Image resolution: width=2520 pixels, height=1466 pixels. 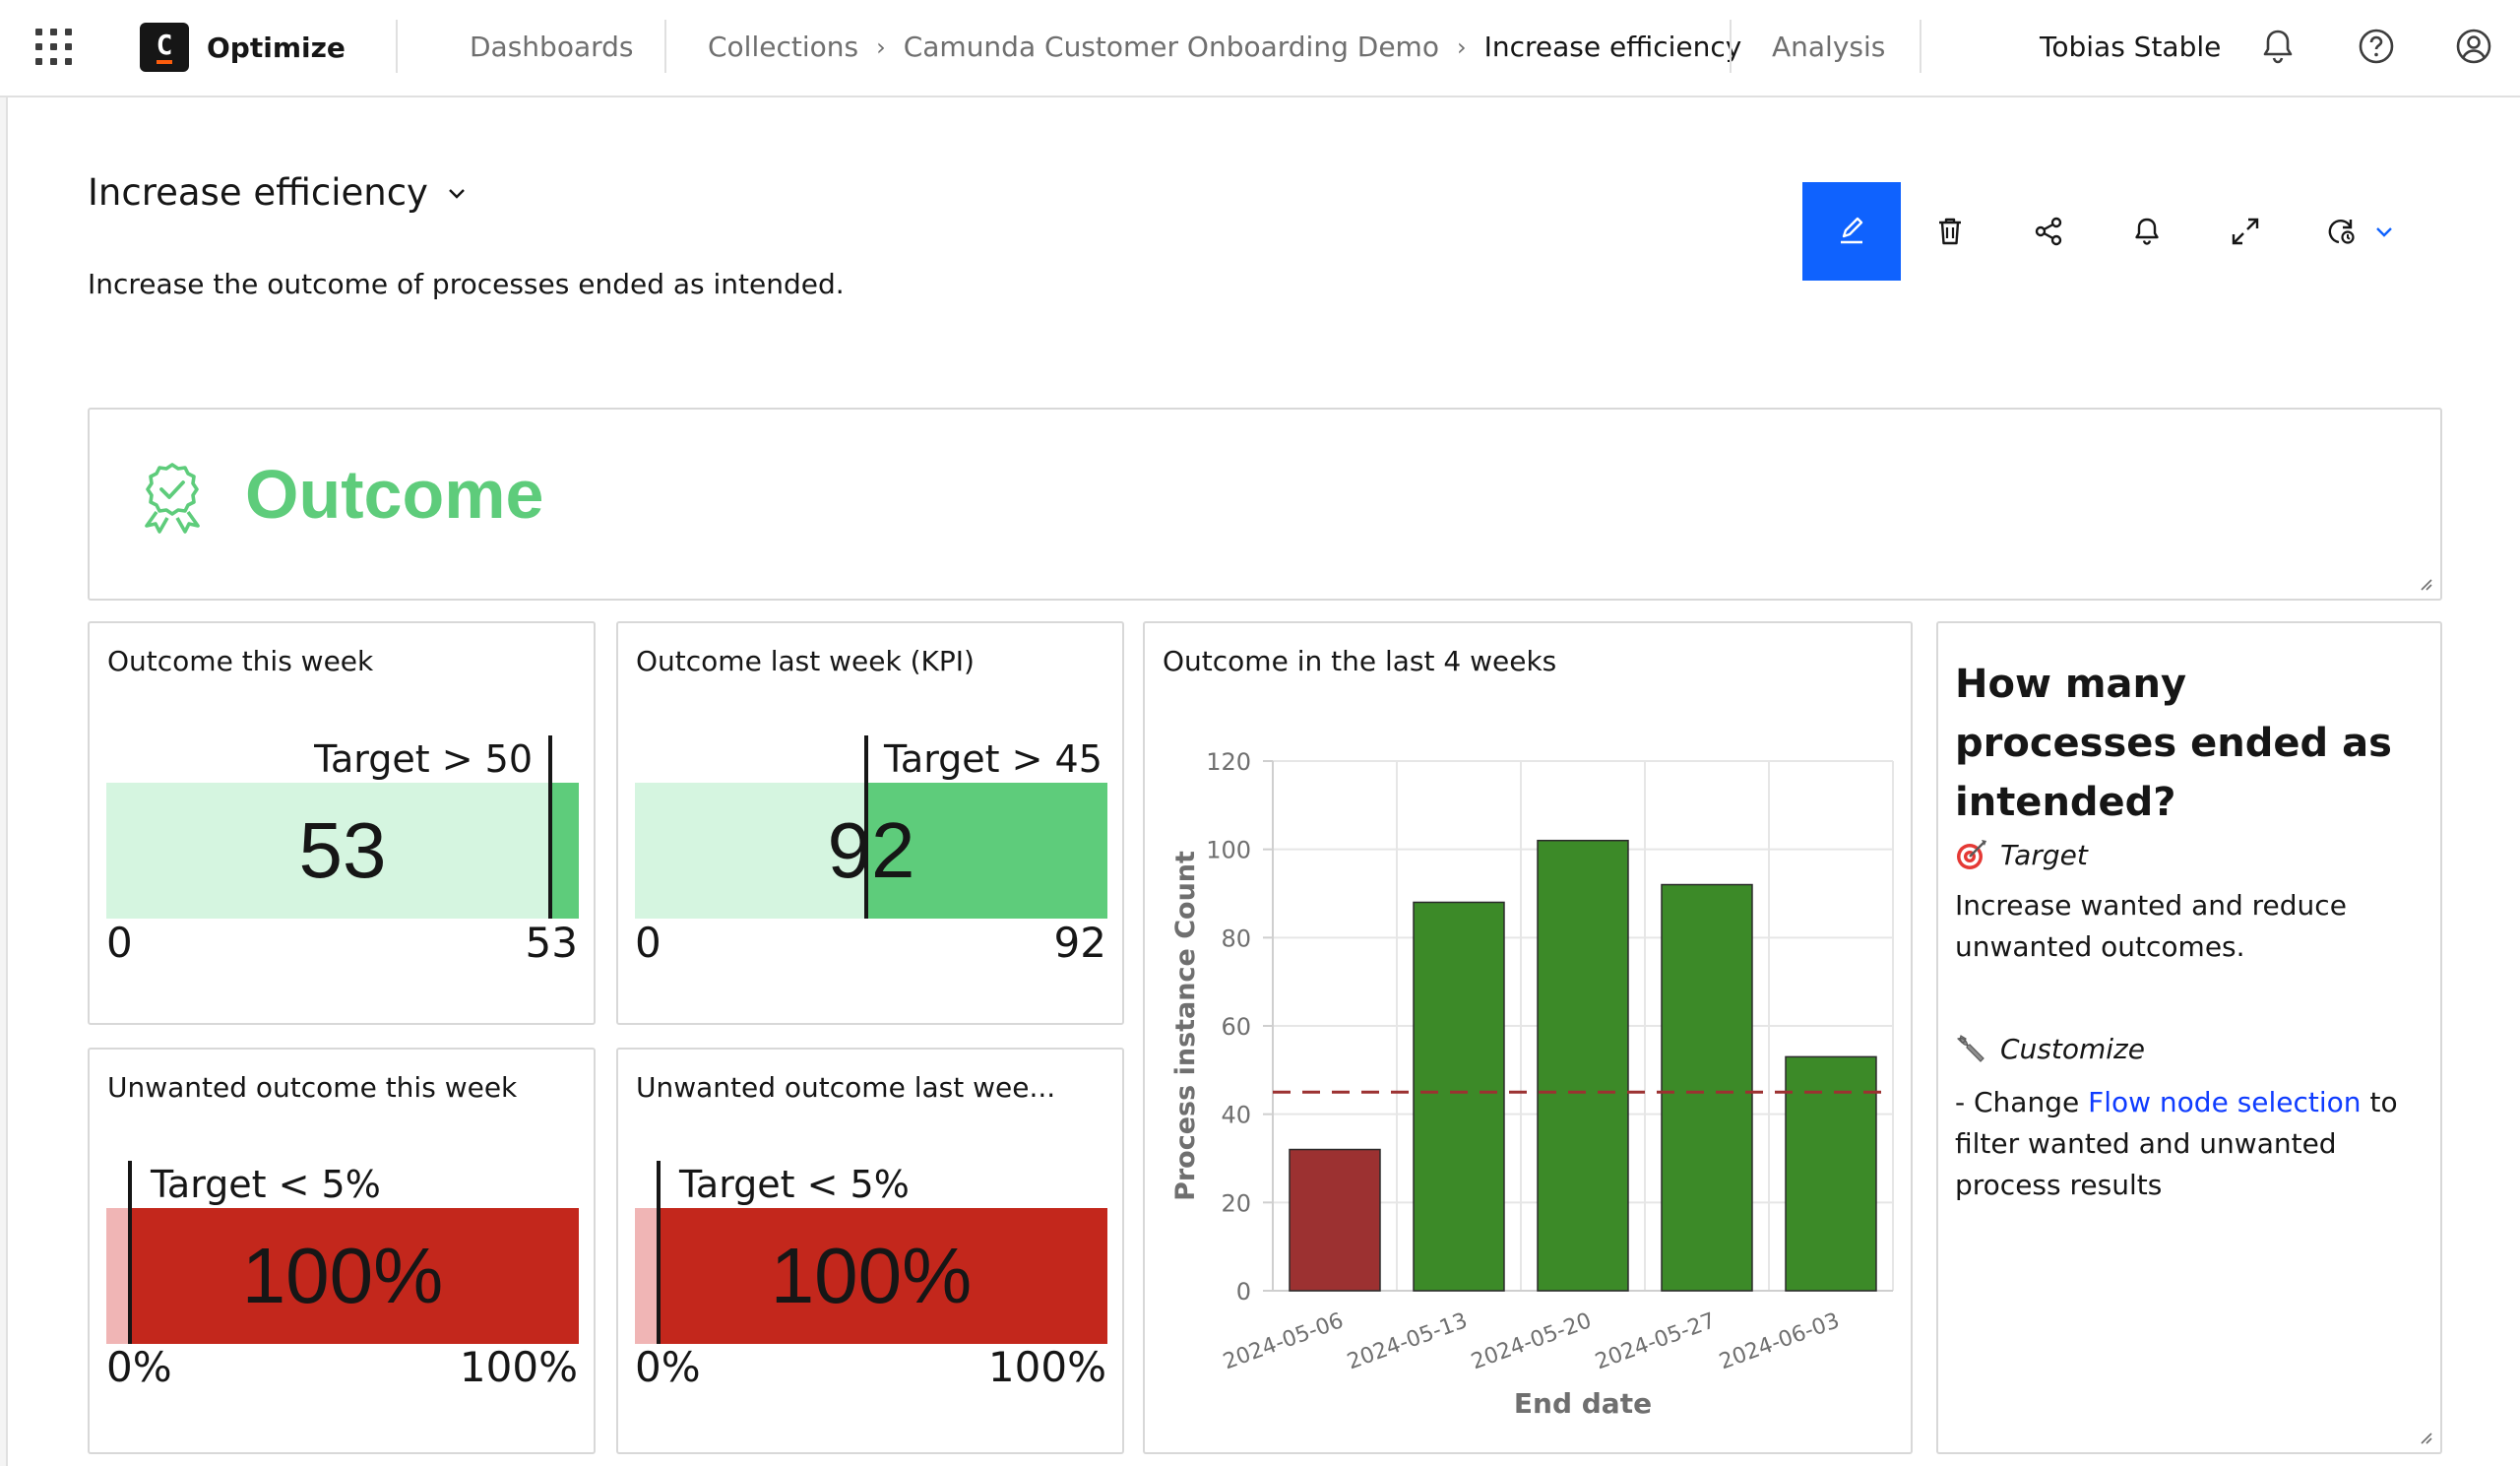 I want to click on breadcrumb-current: Increase efficiency, so click(x=1612, y=47).